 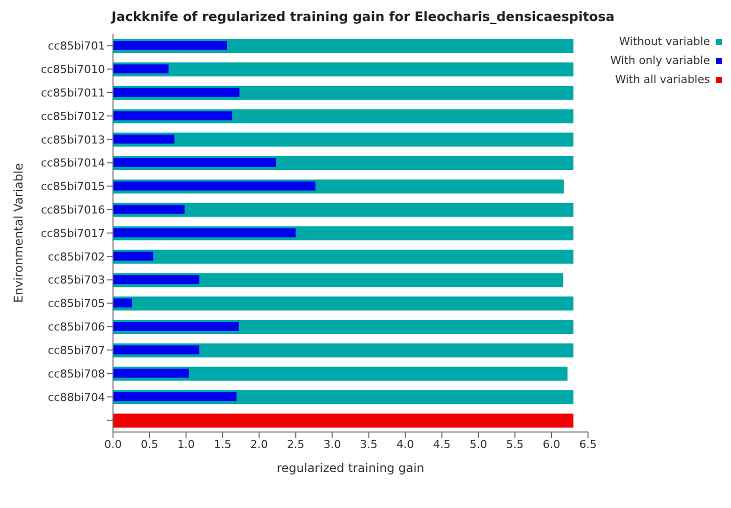 I want to click on x-tick-label: 4.0, so click(x=405, y=444).